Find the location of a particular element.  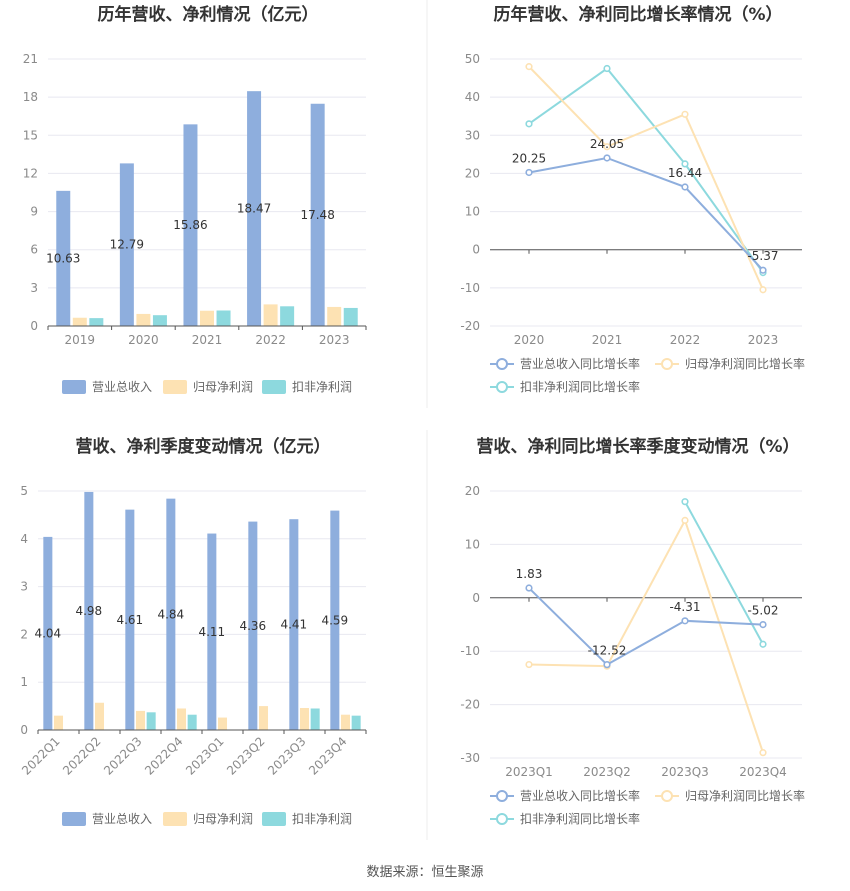

bar-data-label: 4.84 is located at coordinates (170, 614).